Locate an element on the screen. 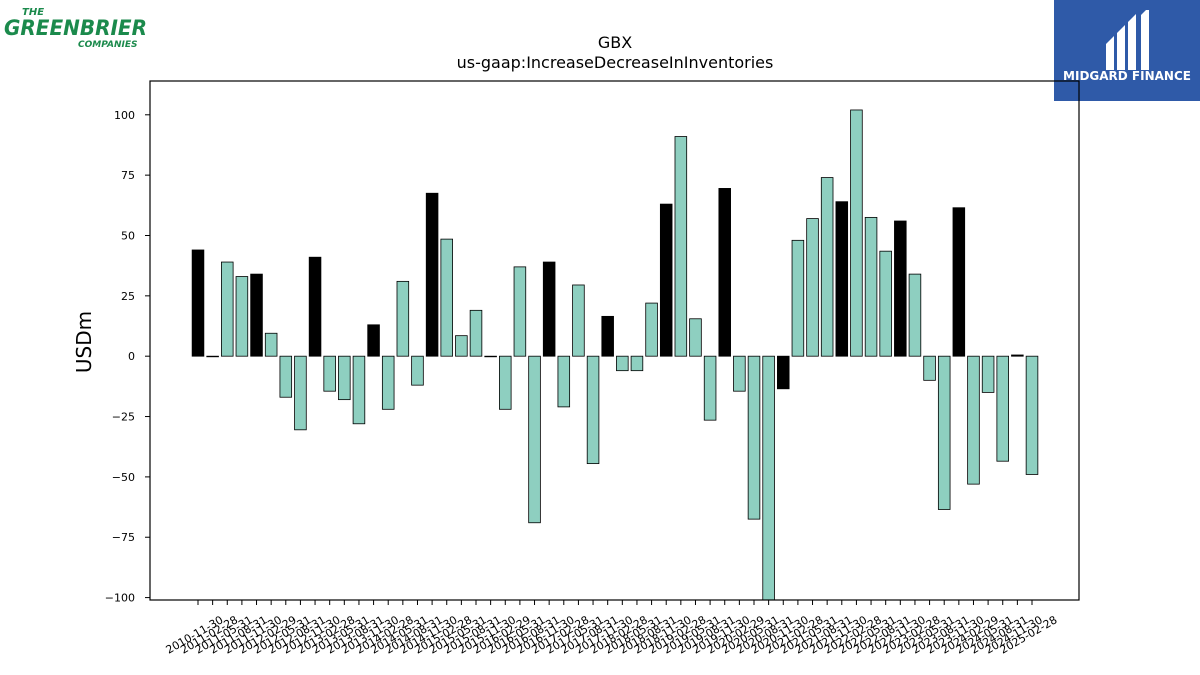  y-axis: −100 −75 −50 −25 0 25 50 75 100 is located at coordinates (127, 357).